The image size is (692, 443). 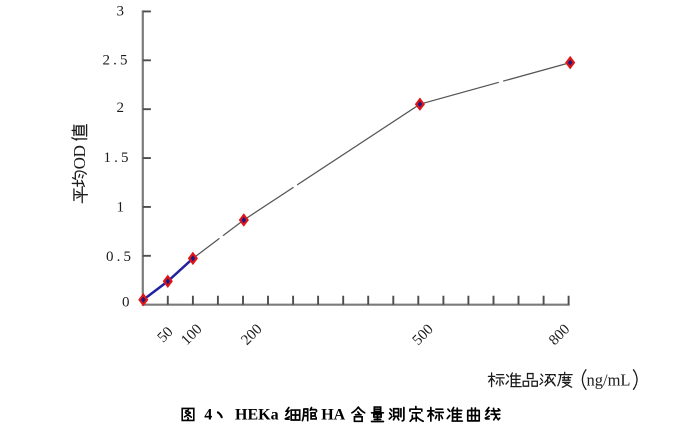 What do you see at coordinates (166, 335) in the screenshot?
I see `svg-text: 50` at bounding box center [166, 335].